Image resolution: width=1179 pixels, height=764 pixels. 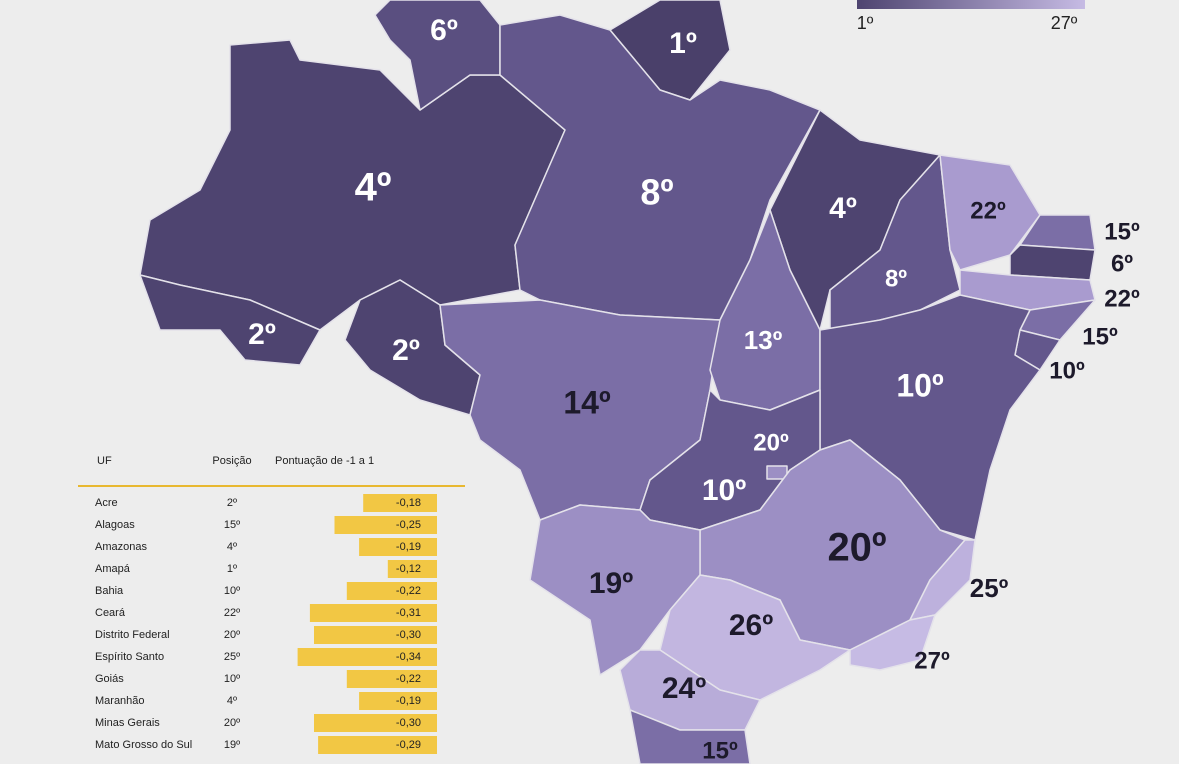 What do you see at coordinates (408, 525) in the screenshot?
I see `score-label: -0,25` at bounding box center [408, 525].